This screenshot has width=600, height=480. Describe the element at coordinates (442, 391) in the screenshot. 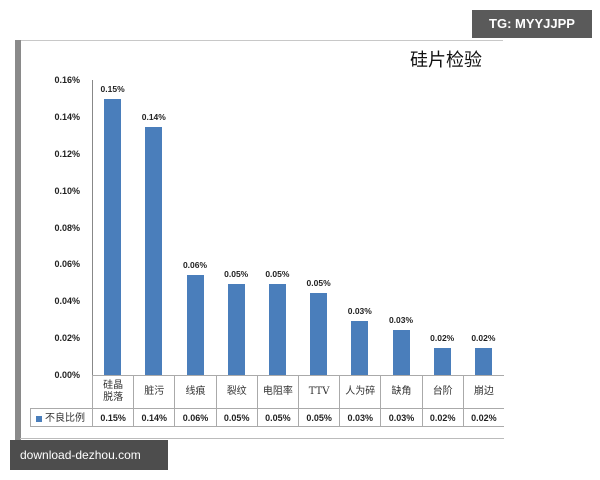

I see `category-label: 台阶` at that location.